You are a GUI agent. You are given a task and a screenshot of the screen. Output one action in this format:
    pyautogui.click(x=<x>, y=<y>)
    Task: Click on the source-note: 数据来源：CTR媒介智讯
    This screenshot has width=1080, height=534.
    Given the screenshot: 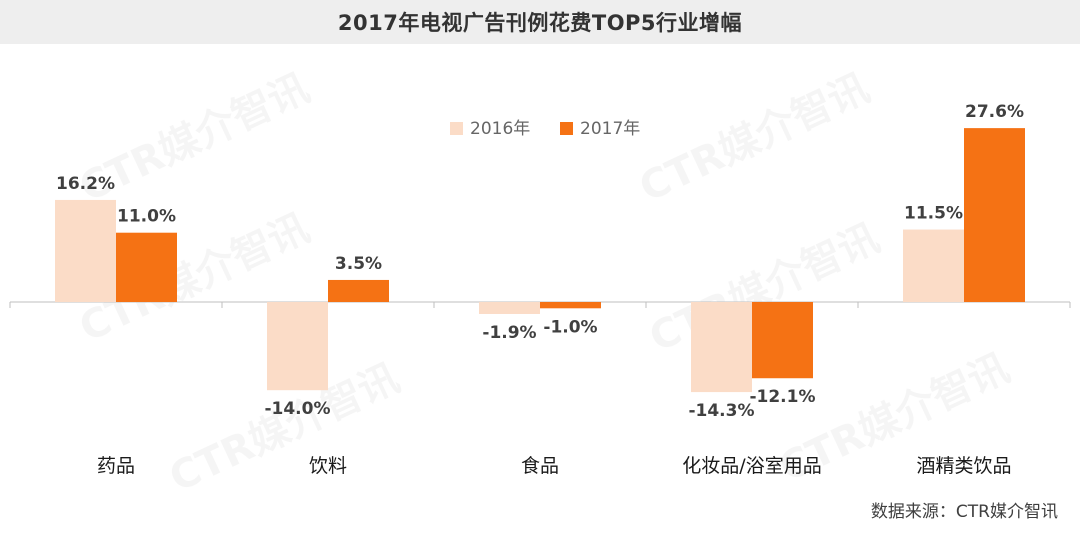 What is the action you would take?
    pyautogui.click(x=964, y=512)
    